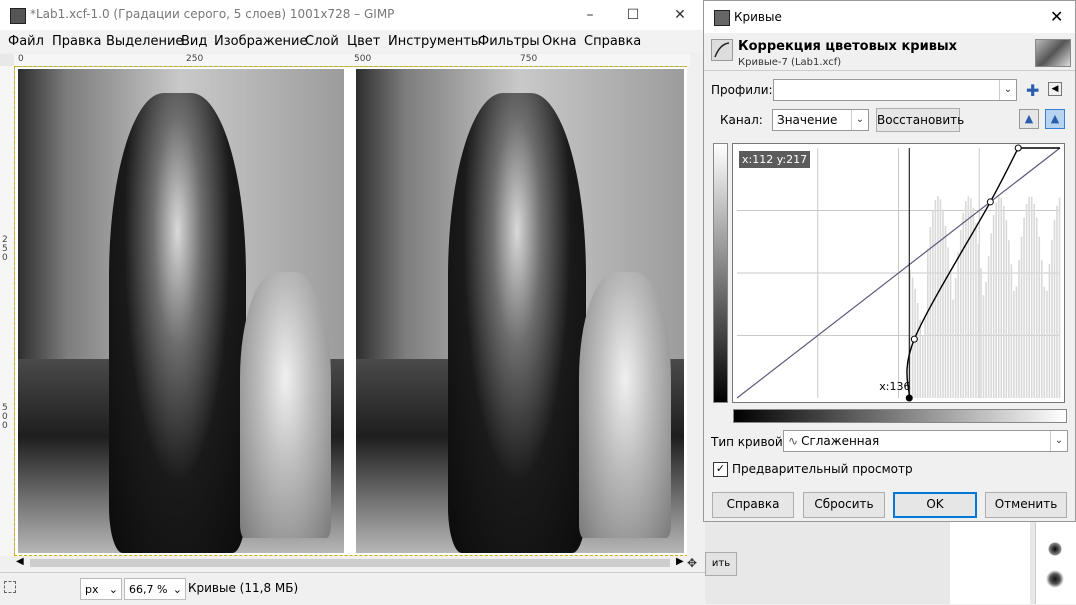 The image size is (1076, 605). I want to click on curve-graph: x:136, so click(898, 273).